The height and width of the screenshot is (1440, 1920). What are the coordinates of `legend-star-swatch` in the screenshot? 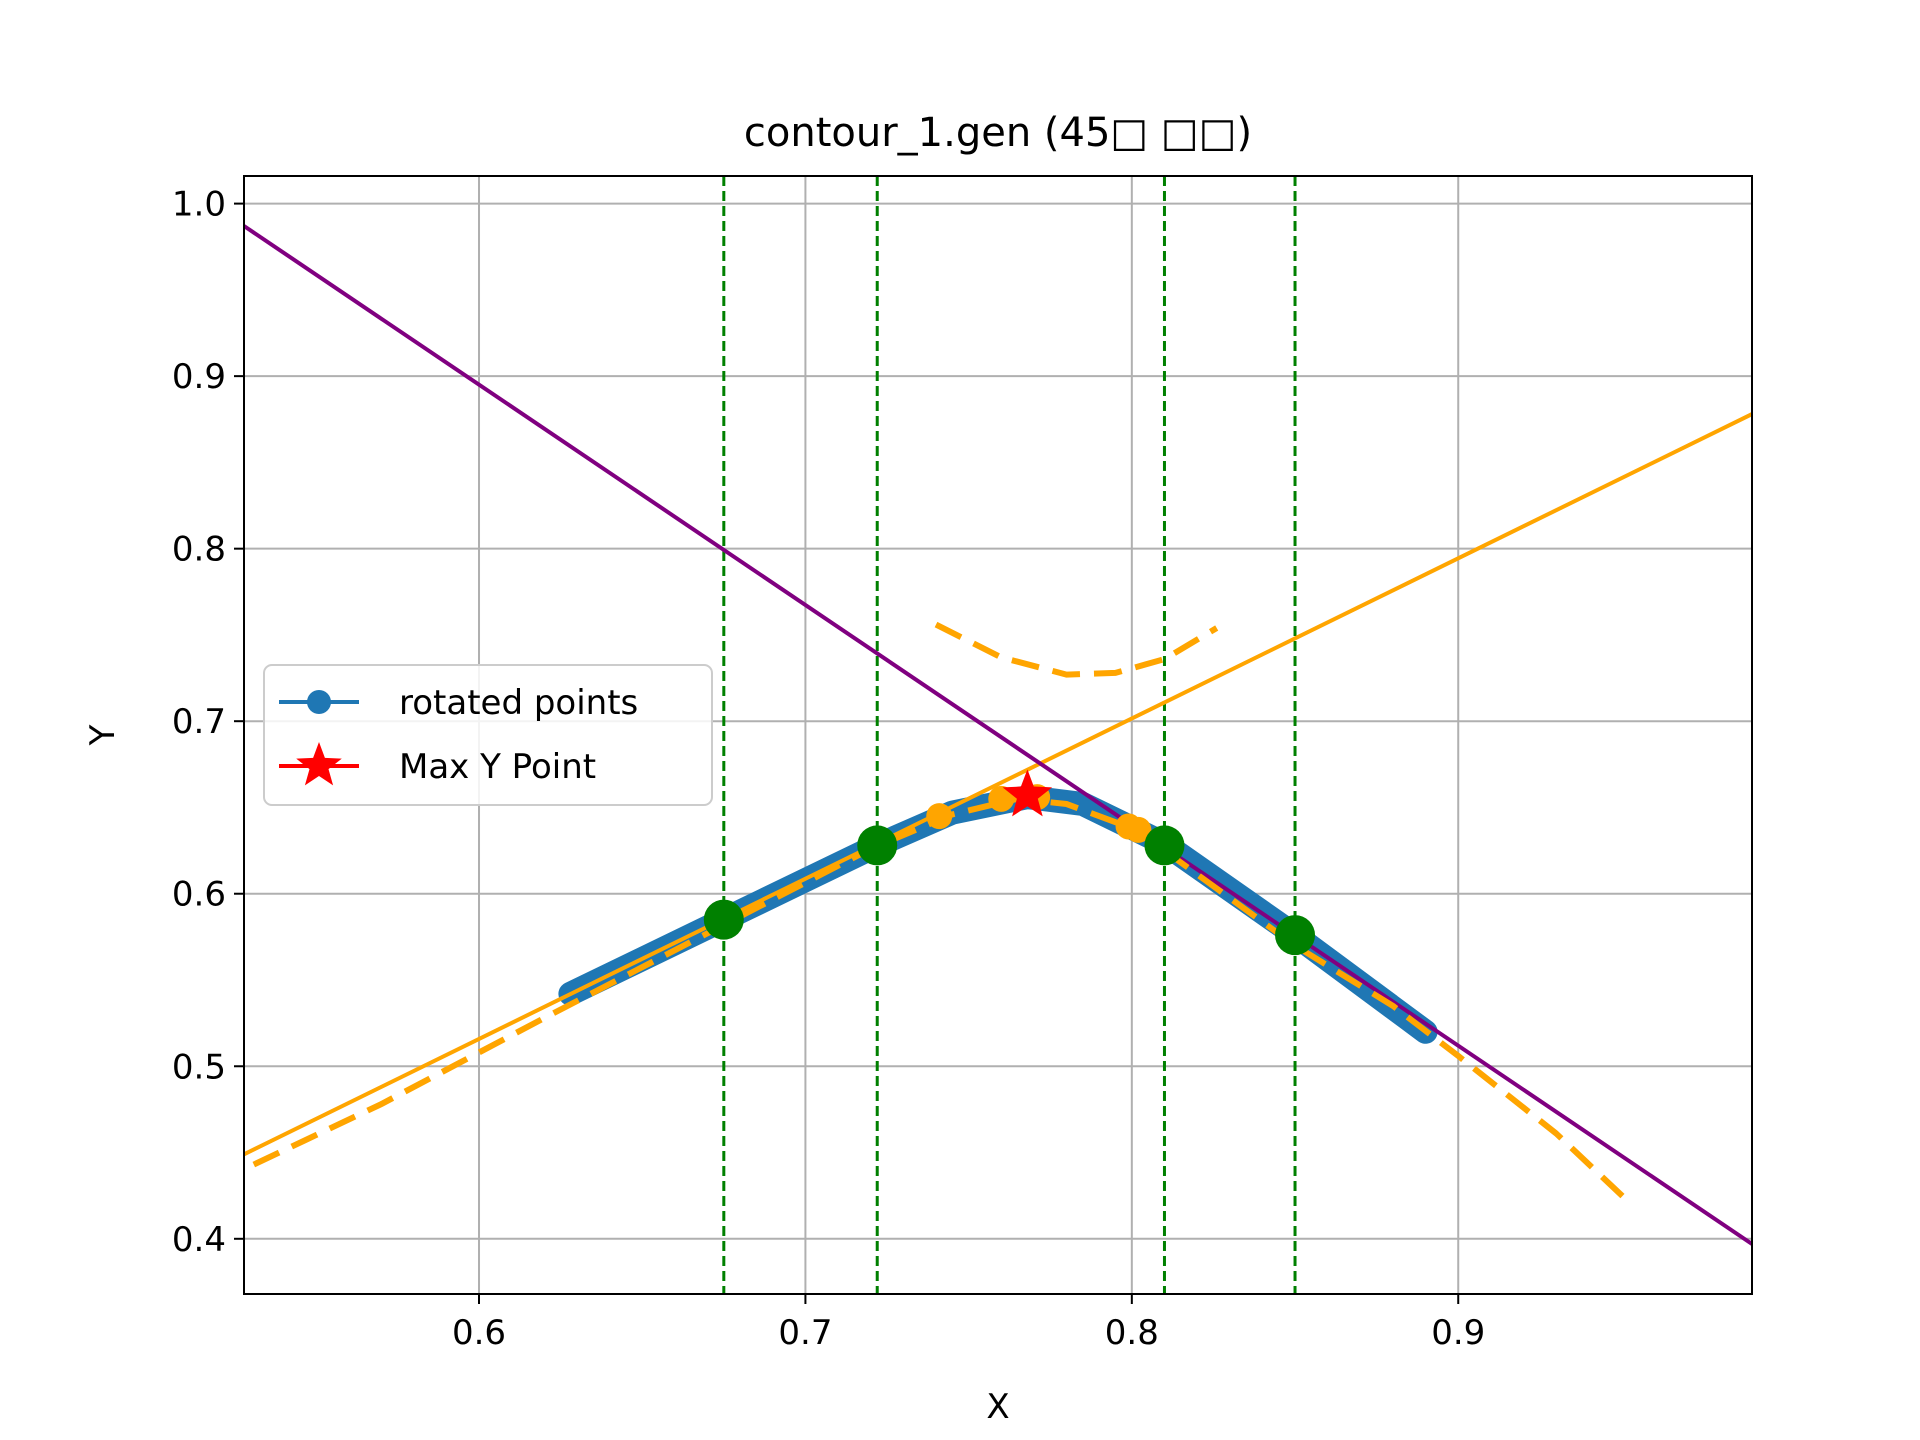 It's located at (319, 764).